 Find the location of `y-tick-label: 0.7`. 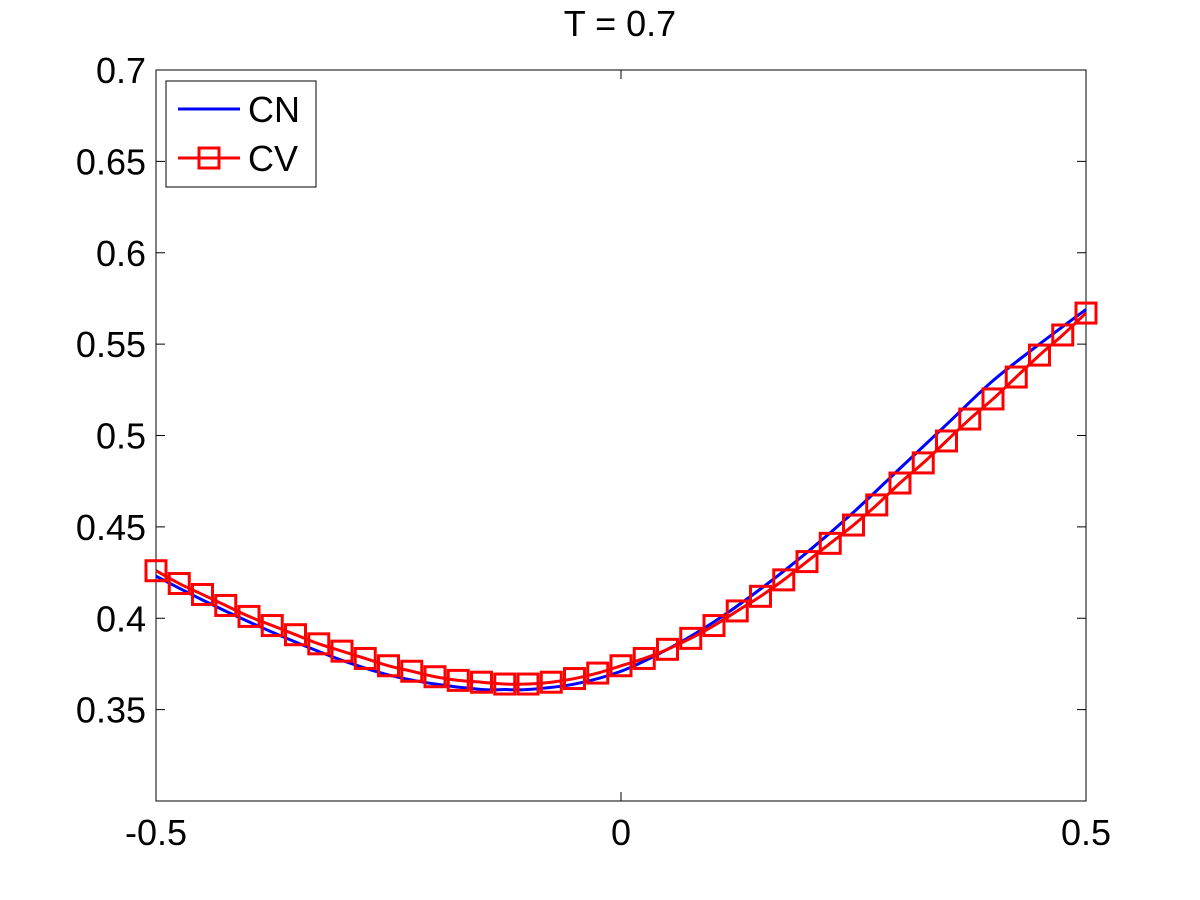

y-tick-label: 0.7 is located at coordinates (121, 70).